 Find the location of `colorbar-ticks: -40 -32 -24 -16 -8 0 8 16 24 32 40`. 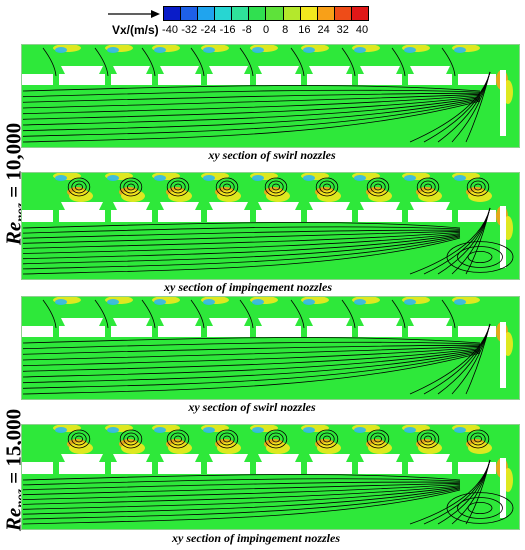

colorbar-ticks: -40 -32 -24 -16 -8 0 8 16 24 32 40 is located at coordinates (266, 31).